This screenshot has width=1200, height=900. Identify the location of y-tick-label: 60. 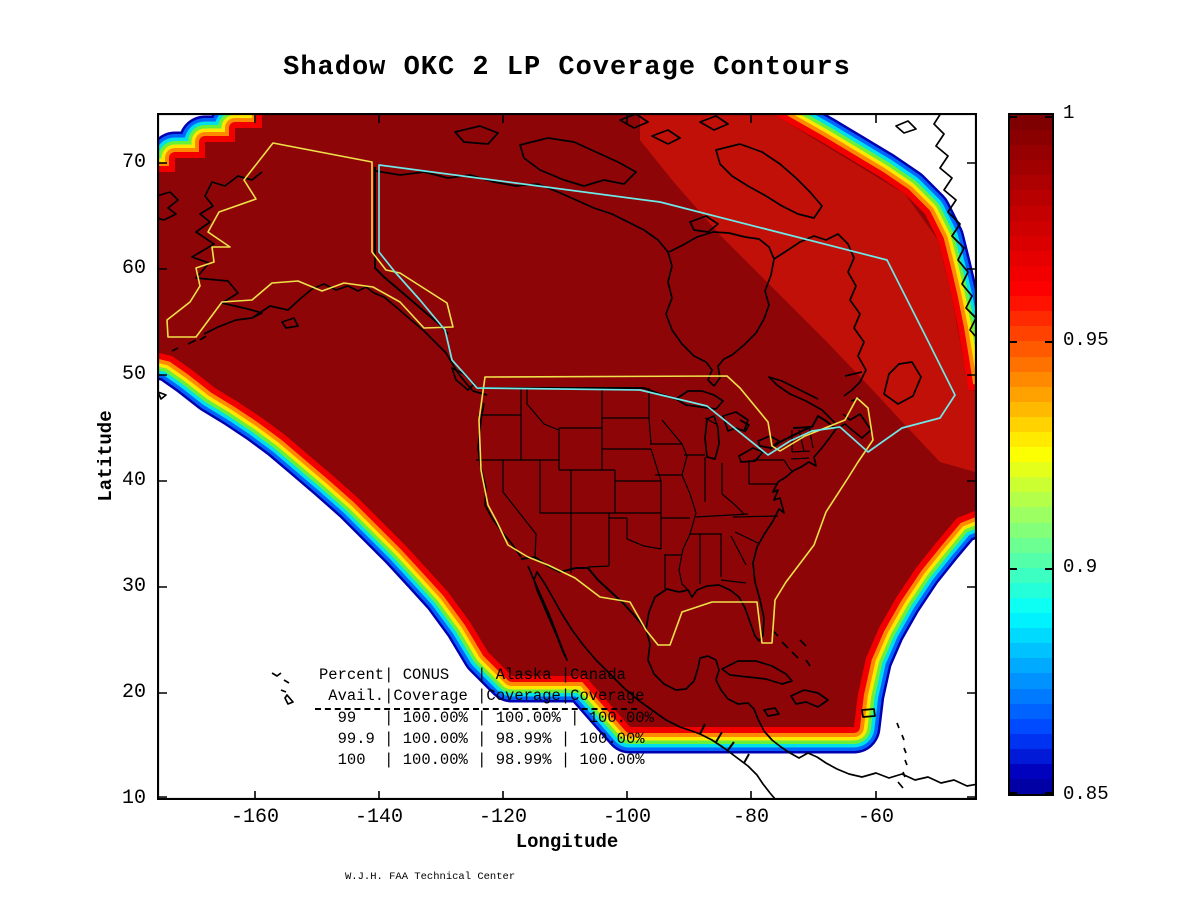
(133, 268).